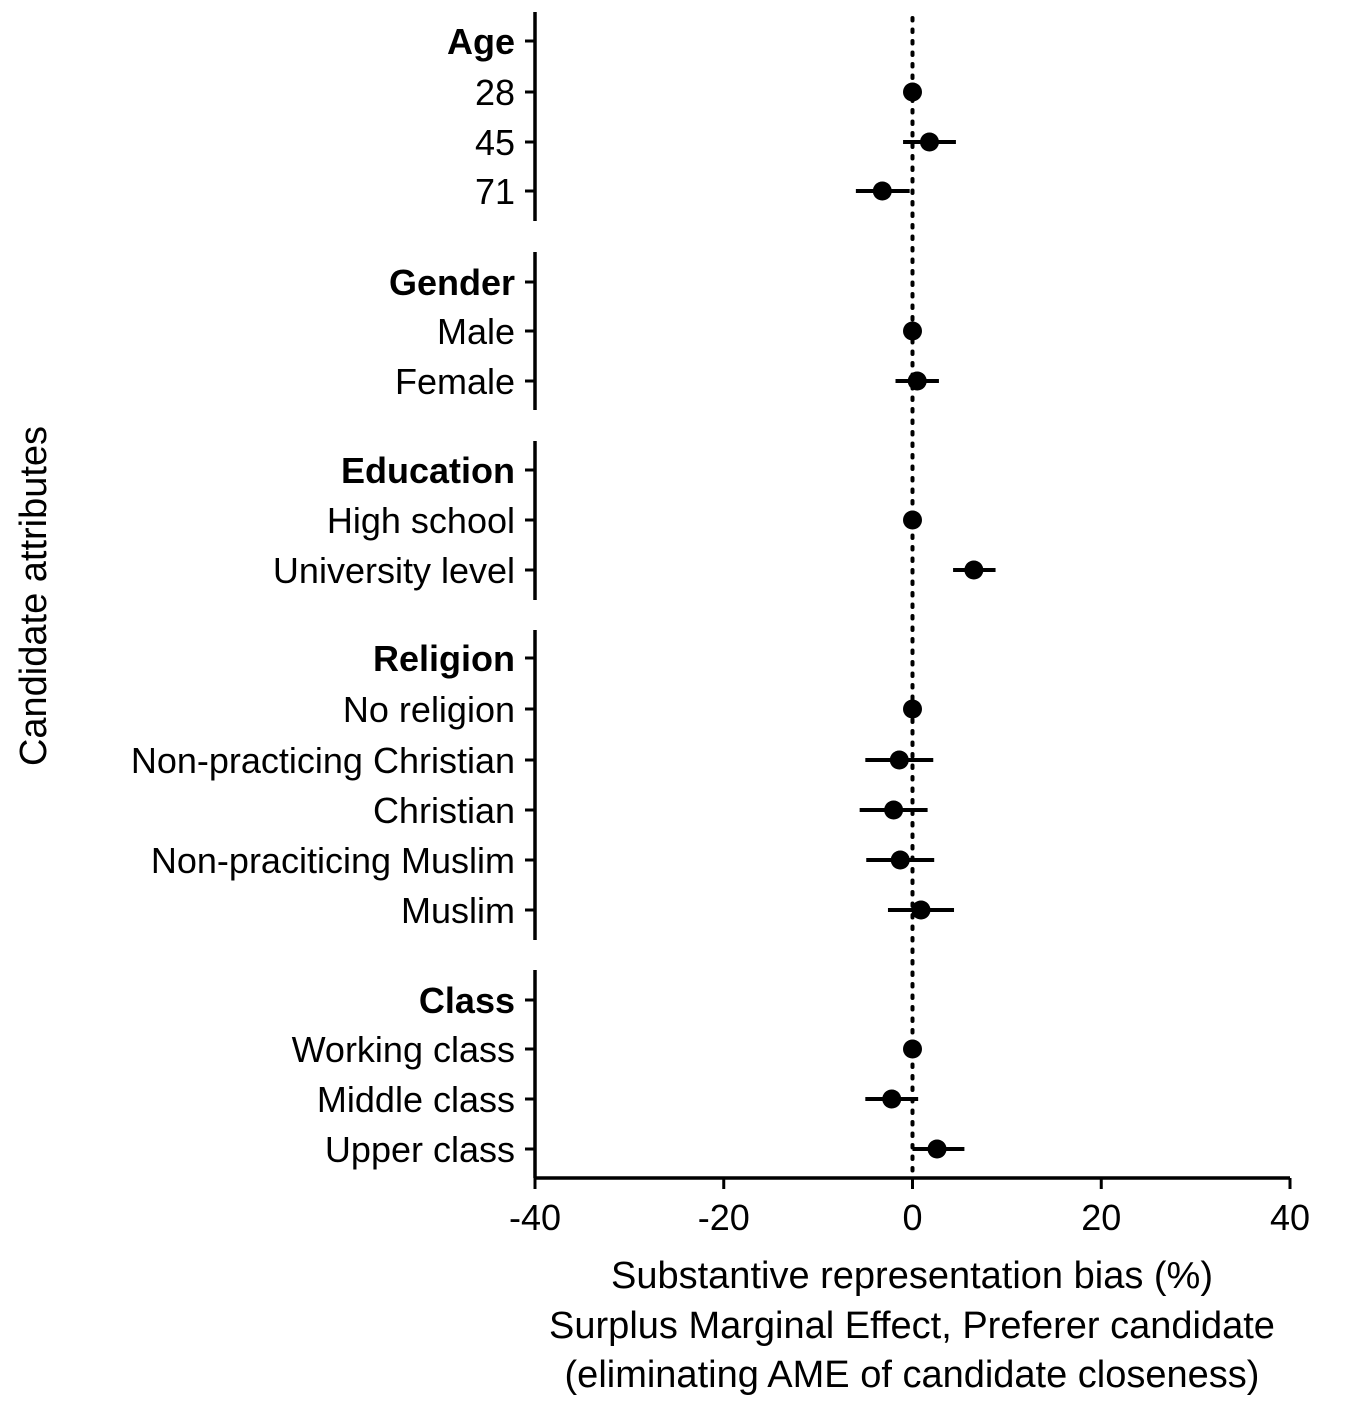 Image resolution: width=1350 pixels, height=1410 pixels. Describe the element at coordinates (444, 810) in the screenshot. I see `y-tick-label-christian: Christian` at that location.